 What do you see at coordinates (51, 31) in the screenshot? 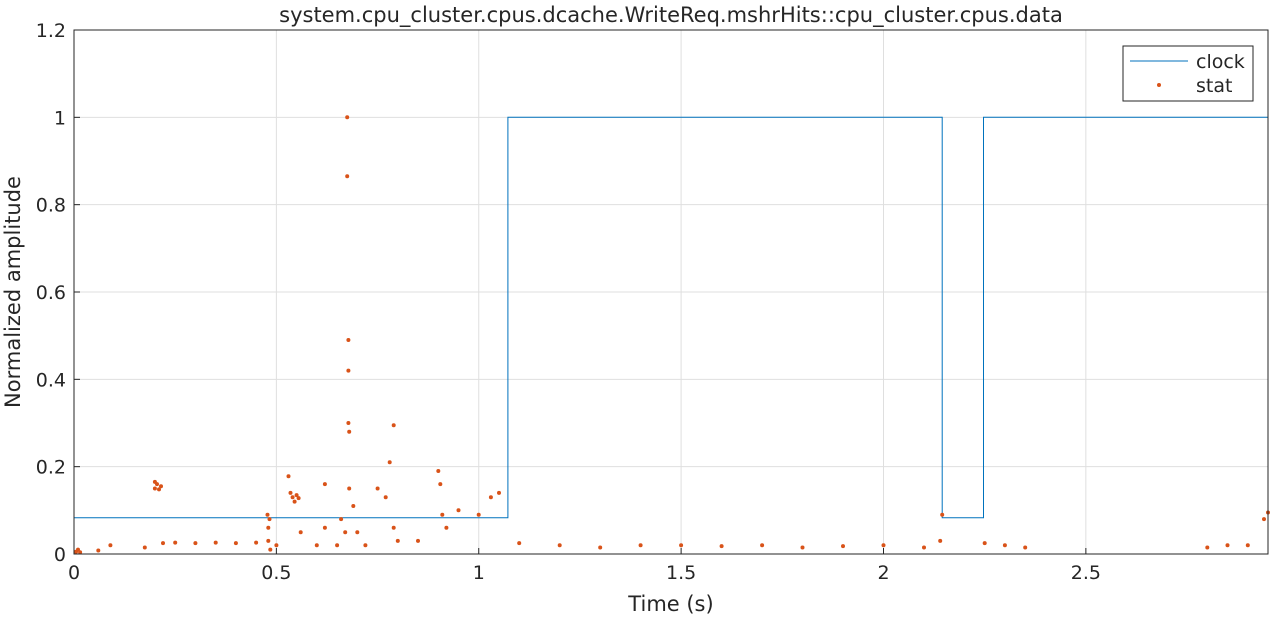
I see `y-tick-label: 1.2` at bounding box center [51, 31].